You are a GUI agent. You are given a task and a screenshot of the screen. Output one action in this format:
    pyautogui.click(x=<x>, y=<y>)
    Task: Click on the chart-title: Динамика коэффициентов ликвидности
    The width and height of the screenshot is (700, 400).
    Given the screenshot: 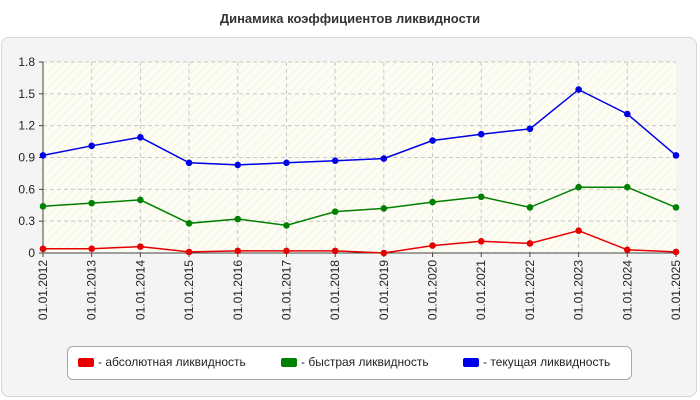 What is the action you would take?
    pyautogui.click(x=350, y=18)
    